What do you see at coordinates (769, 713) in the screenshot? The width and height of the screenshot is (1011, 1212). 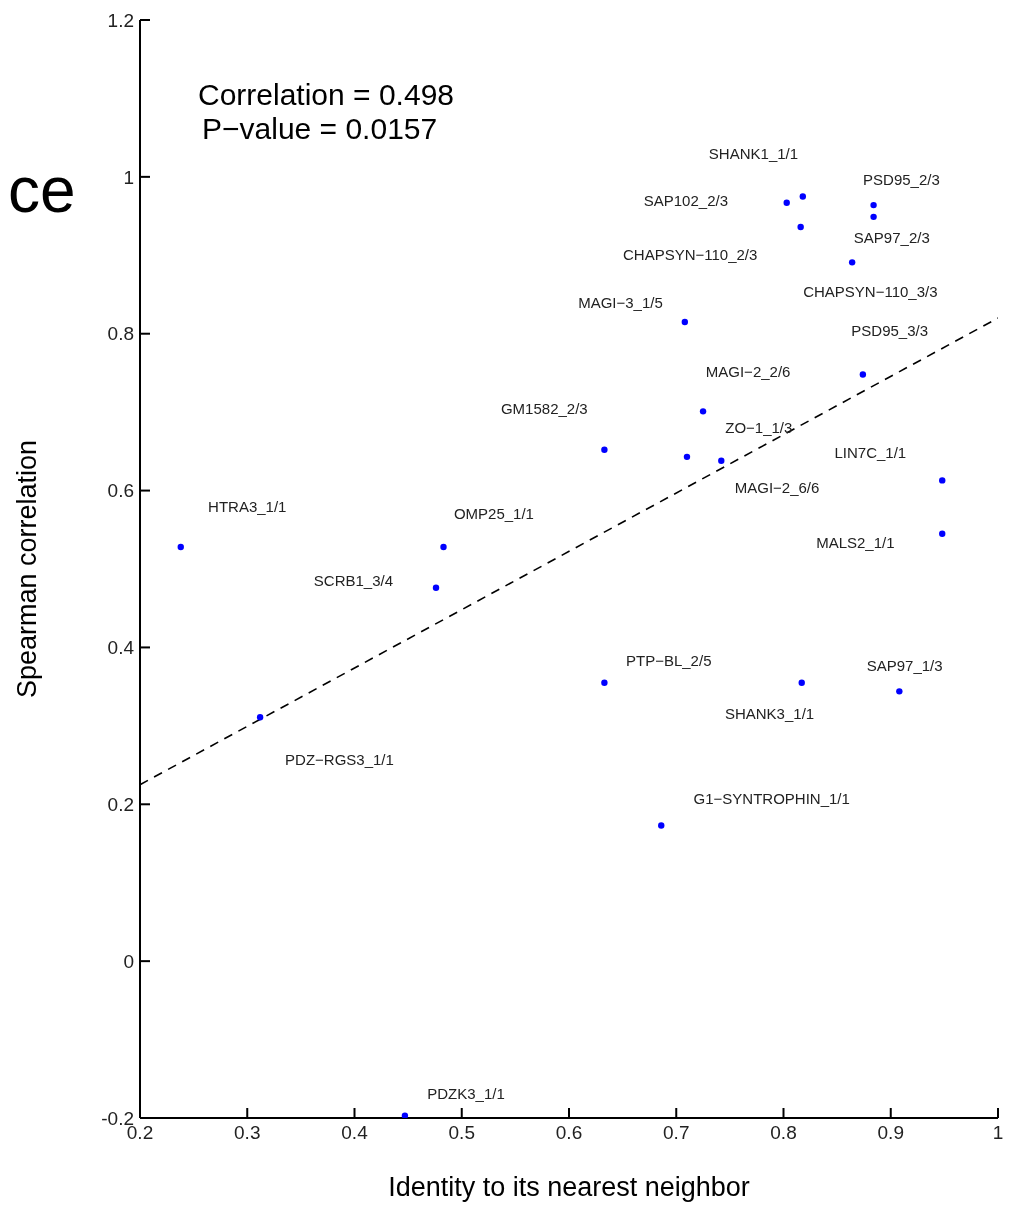 I see `annotation: SHANK3_1/1` at bounding box center [769, 713].